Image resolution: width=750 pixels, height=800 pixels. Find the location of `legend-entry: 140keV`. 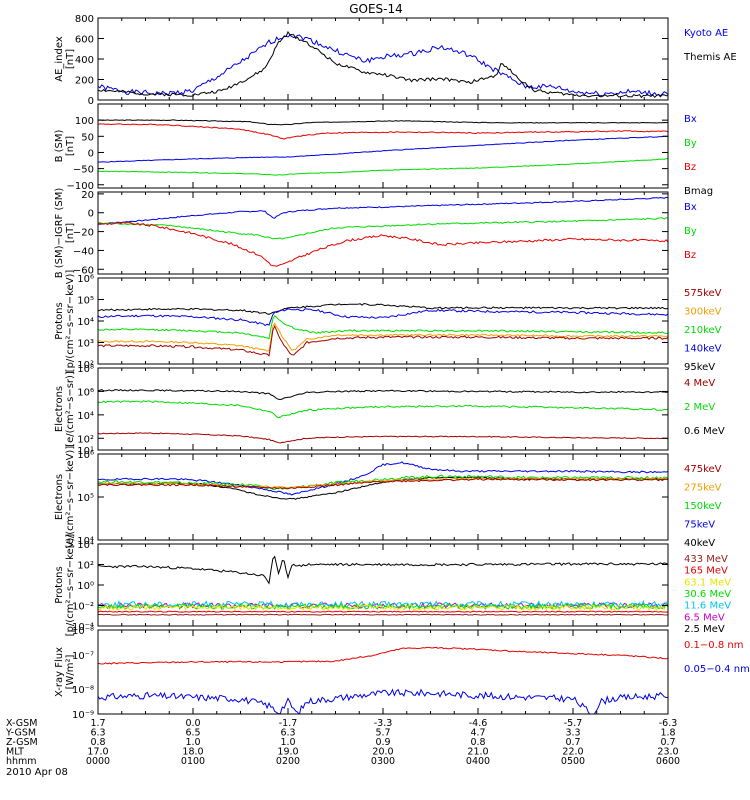

legend-entry: 140keV is located at coordinates (703, 349).